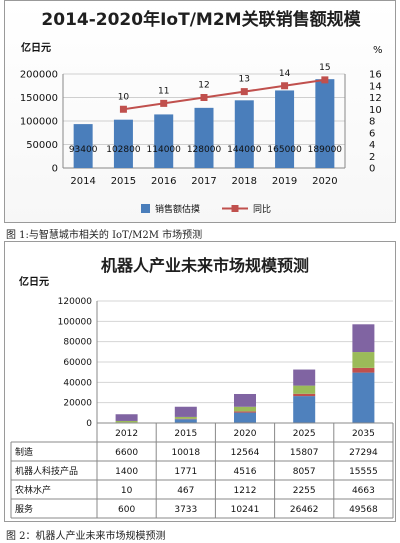  I want to click on figure-2-caption: 图 2：机器人产业未来市场规模预测, so click(86, 536).